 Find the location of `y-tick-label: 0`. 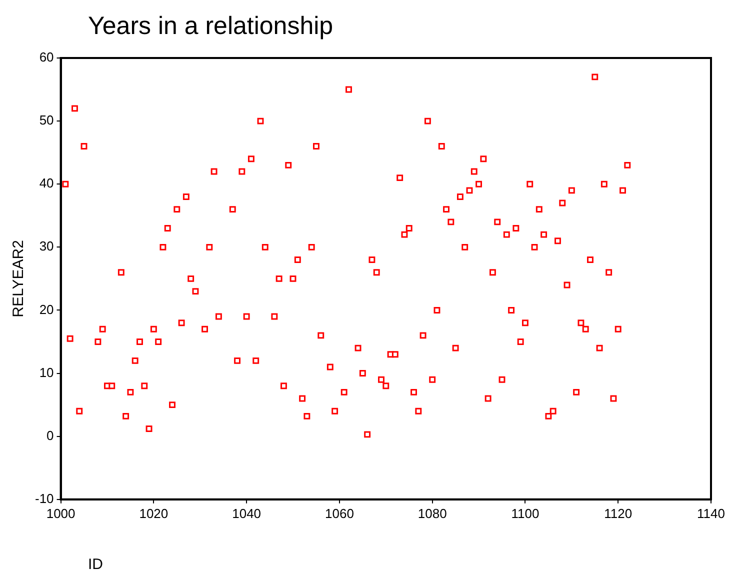

y-tick-label: 0 is located at coordinates (50, 435).